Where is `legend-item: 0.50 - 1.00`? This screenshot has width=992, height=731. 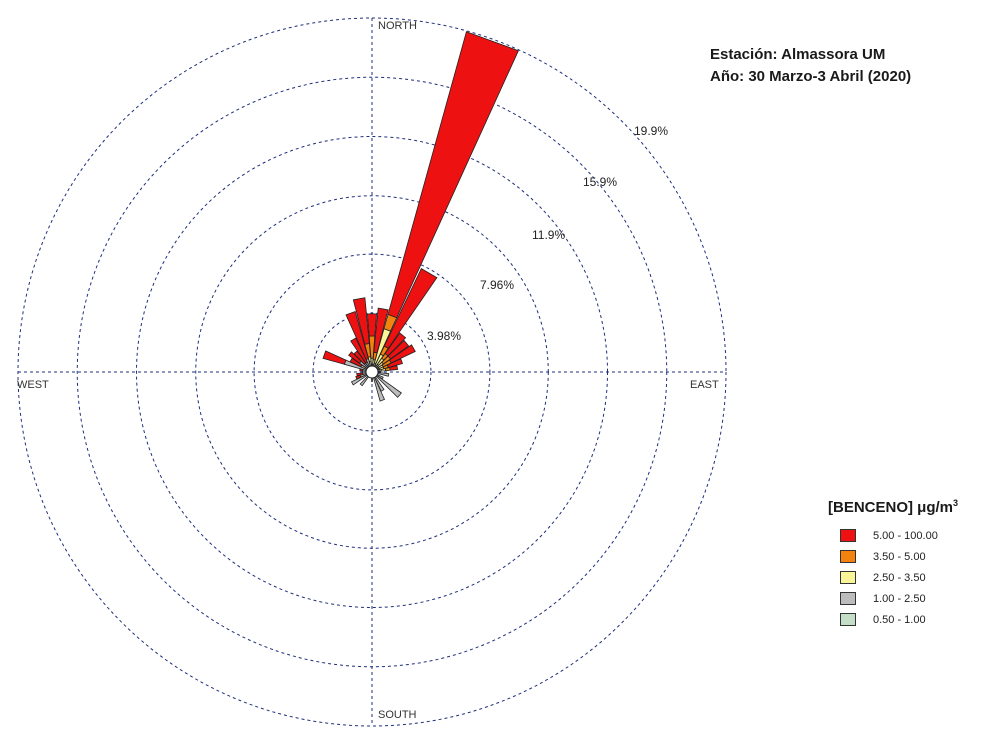
legend-item: 0.50 - 1.00 is located at coordinates (899, 619).